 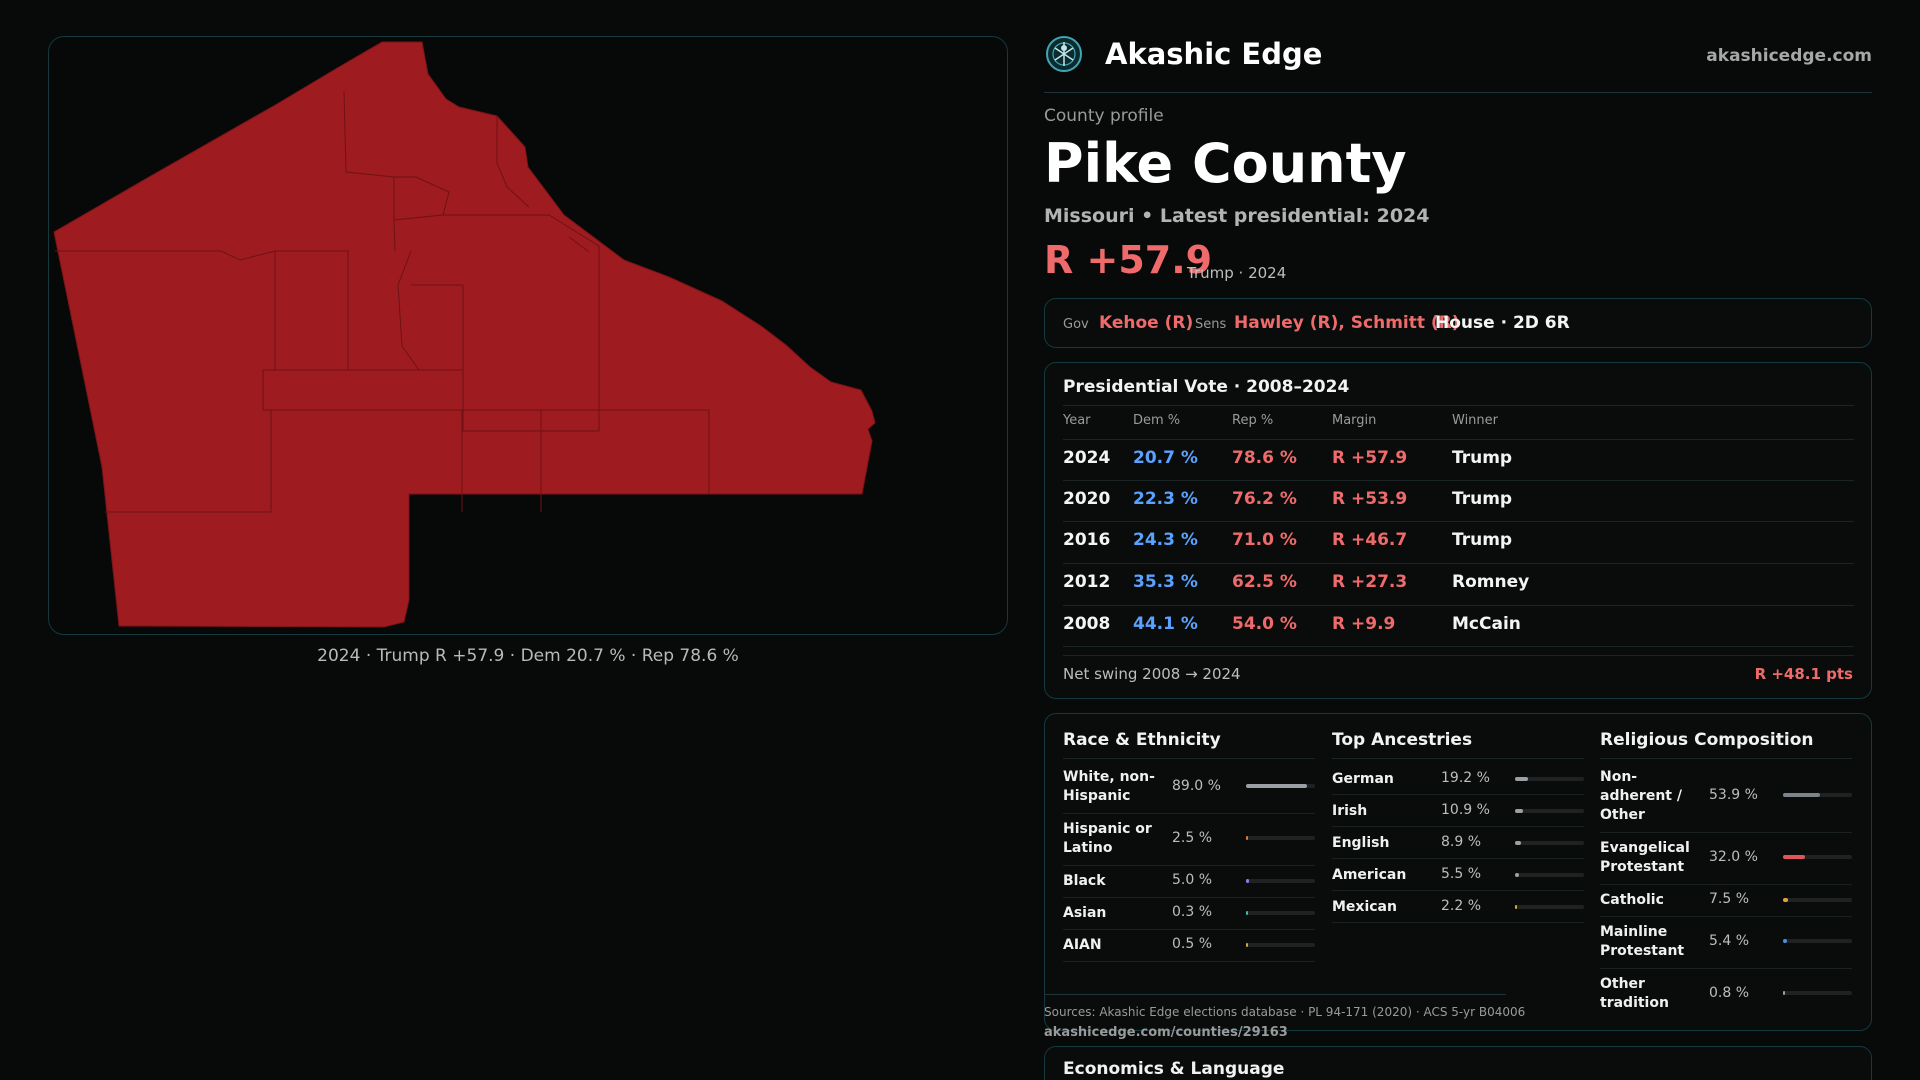 What do you see at coordinates (1632, 900) in the screenshot?
I see `religion-label: Catholic` at bounding box center [1632, 900].